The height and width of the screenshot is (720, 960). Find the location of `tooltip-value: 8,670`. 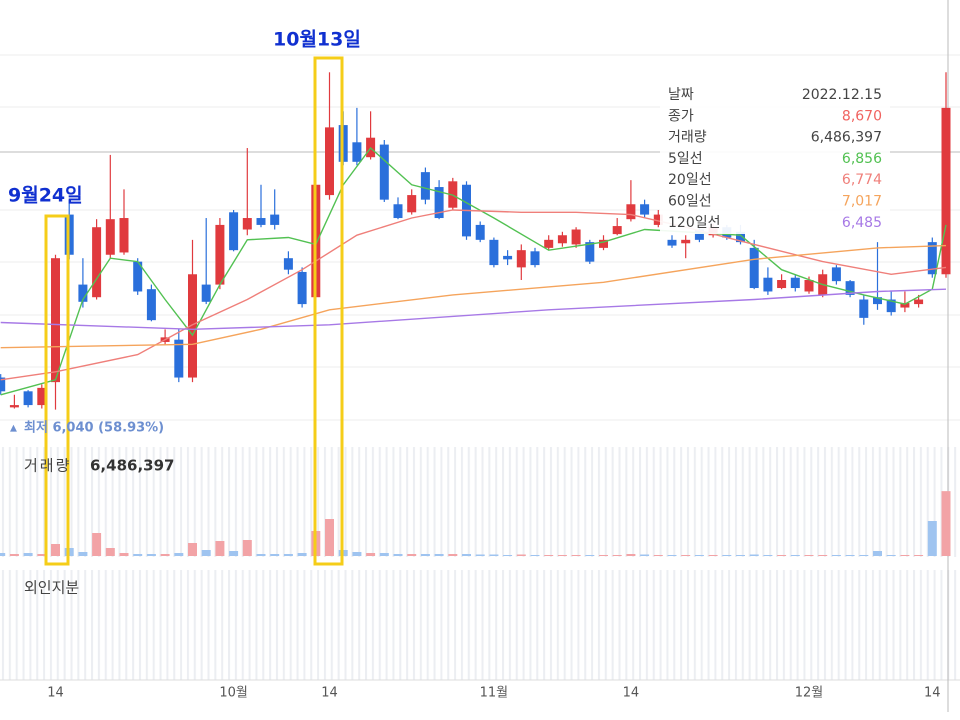

tooltip-value: 8,670 is located at coordinates (862, 116).